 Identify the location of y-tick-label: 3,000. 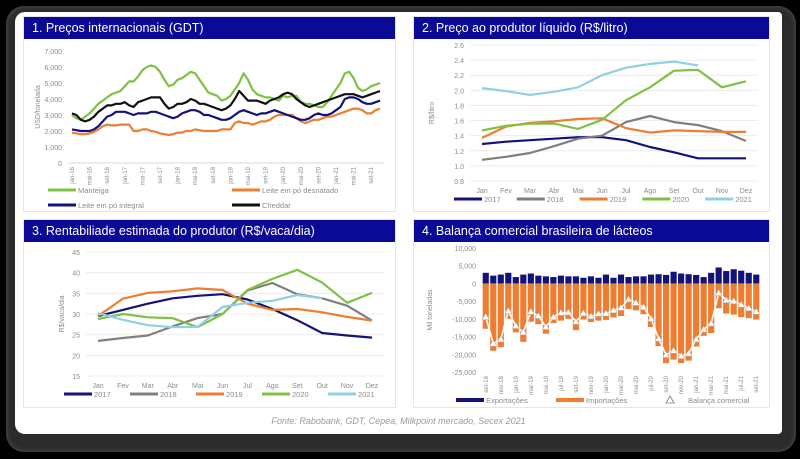
(53, 116).